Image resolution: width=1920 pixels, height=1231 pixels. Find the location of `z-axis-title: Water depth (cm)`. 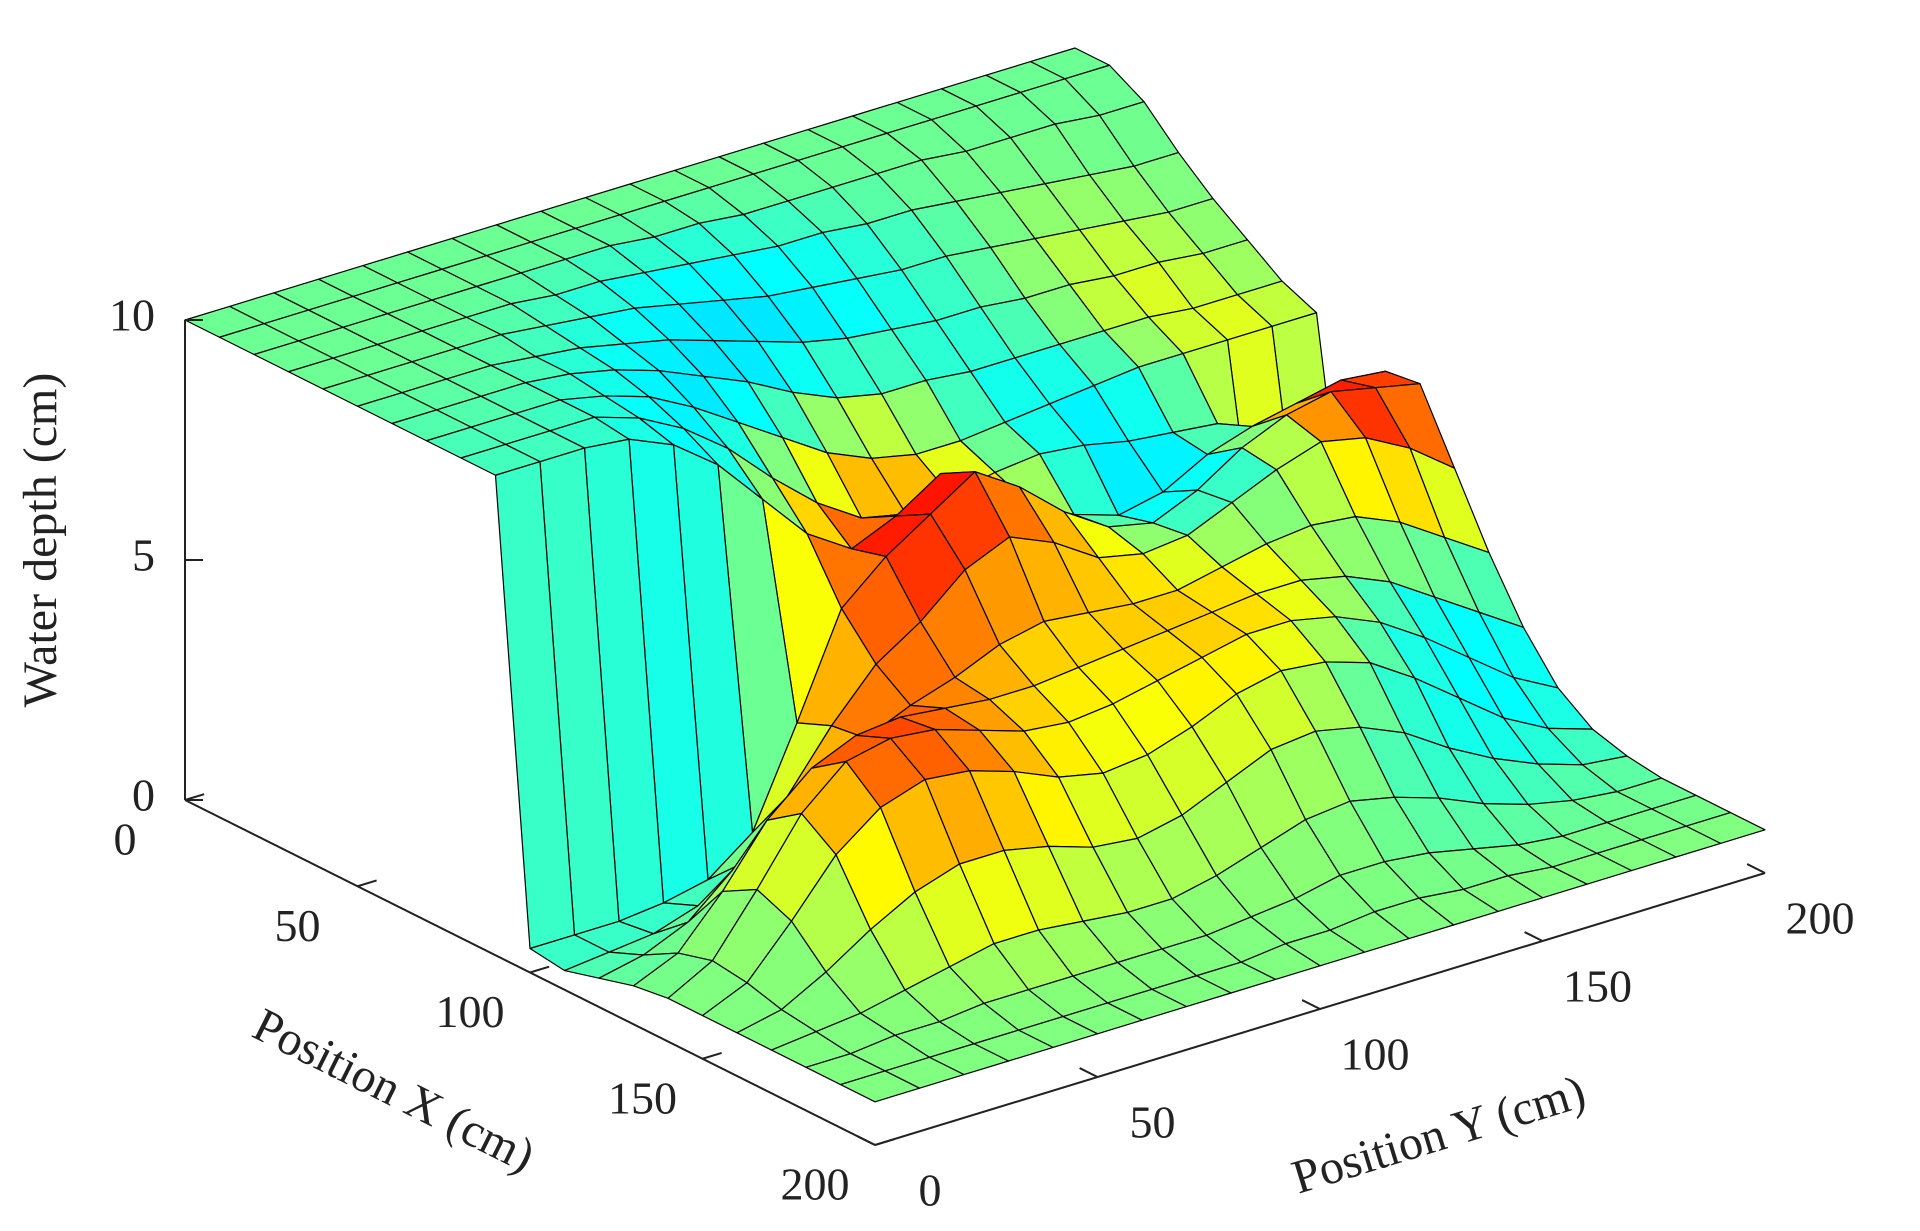

z-axis-title: Water depth (cm) is located at coordinates (40, 540).